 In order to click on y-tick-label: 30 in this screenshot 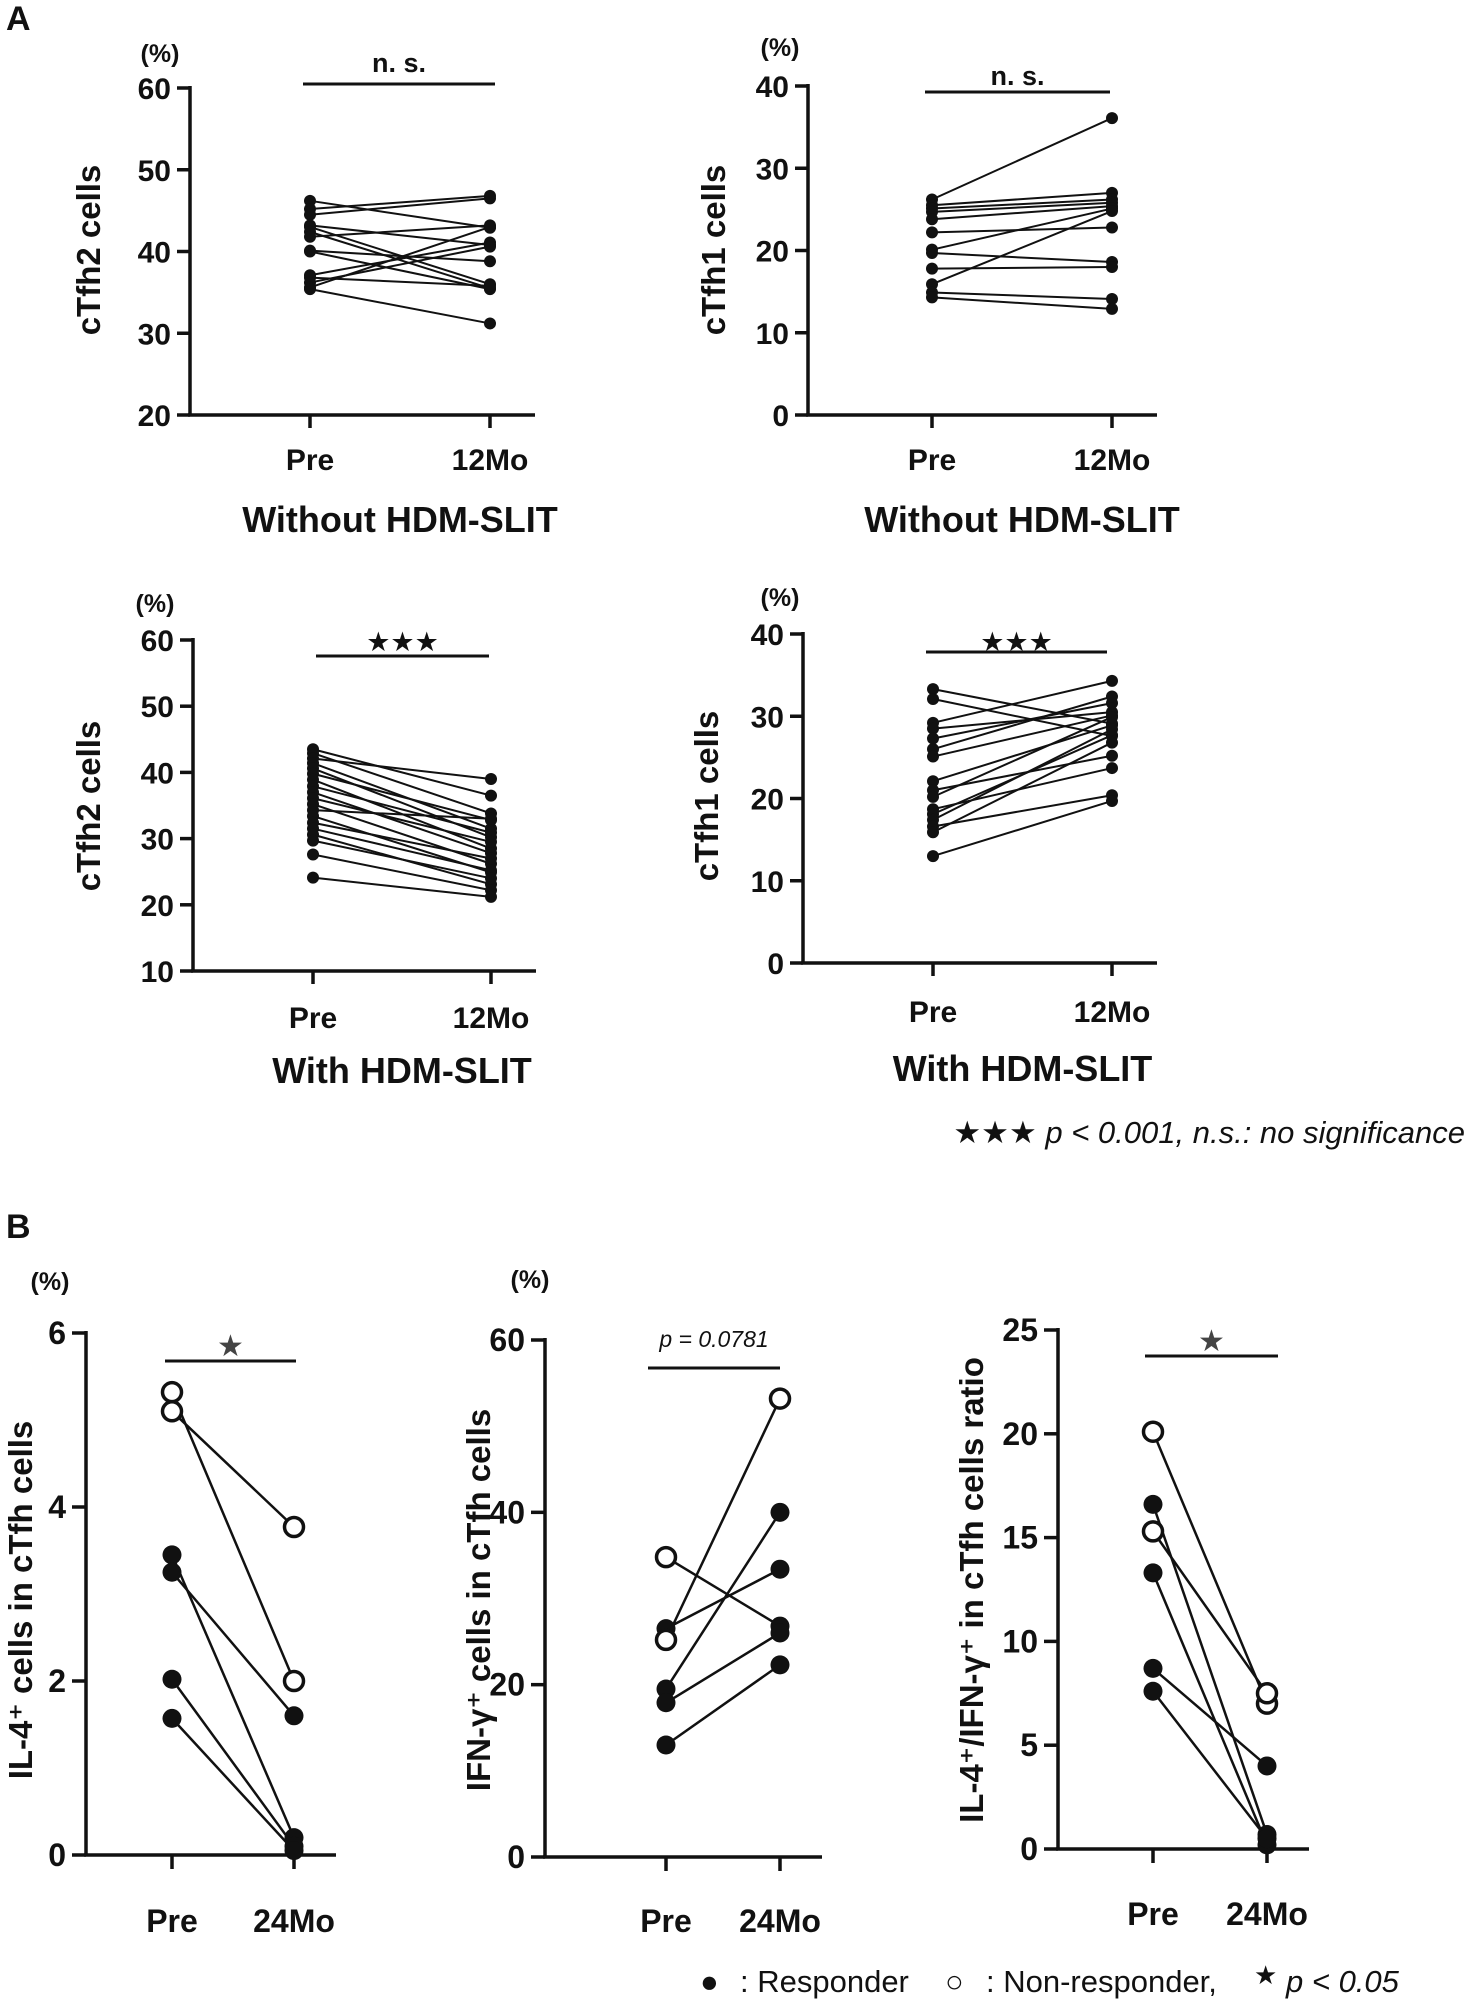, I will do `click(772, 169)`.